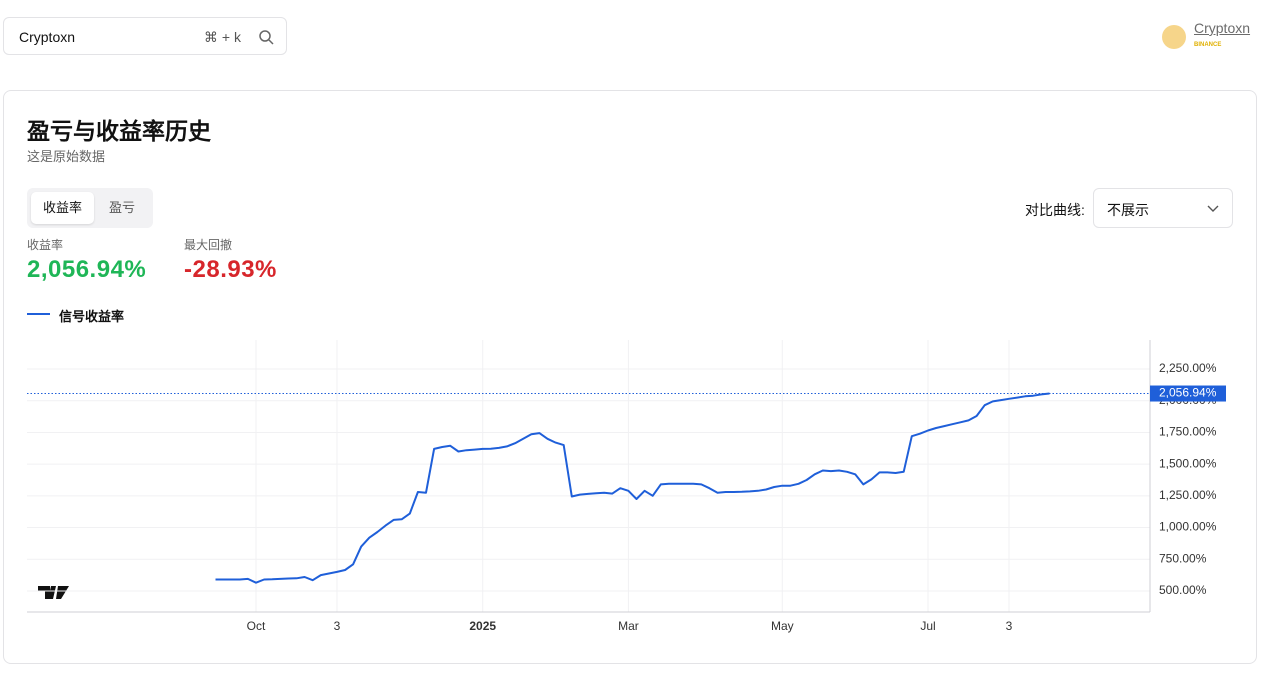 Image resolution: width=1269 pixels, height=687 pixels. I want to click on last-value-tag, so click(1188, 393).